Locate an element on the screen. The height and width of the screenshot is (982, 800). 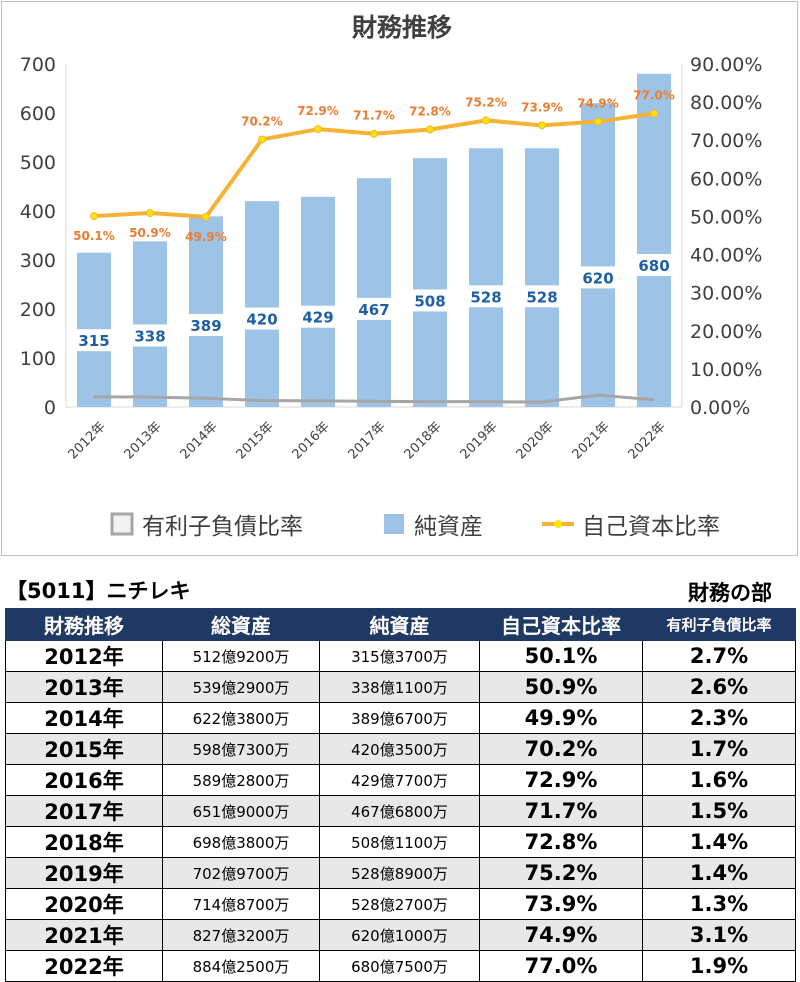
cell-equity-ratio: 72.8% is located at coordinates (561, 842).